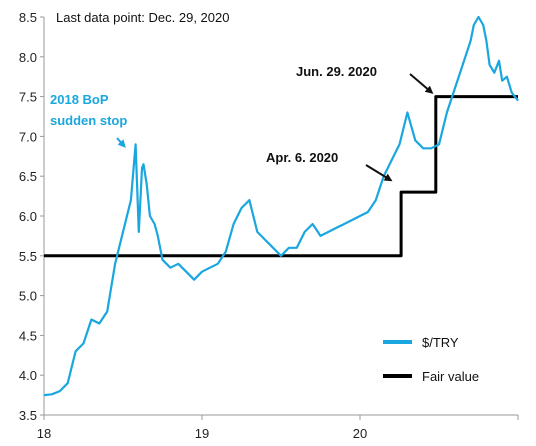 Image resolution: width=536 pixels, height=446 pixels. I want to click on y-axis: 3.5 4.0 4.5 5.0 5.5 6.0 6.5 7.0 7.5 8.0 8.5, so click(32, 216).